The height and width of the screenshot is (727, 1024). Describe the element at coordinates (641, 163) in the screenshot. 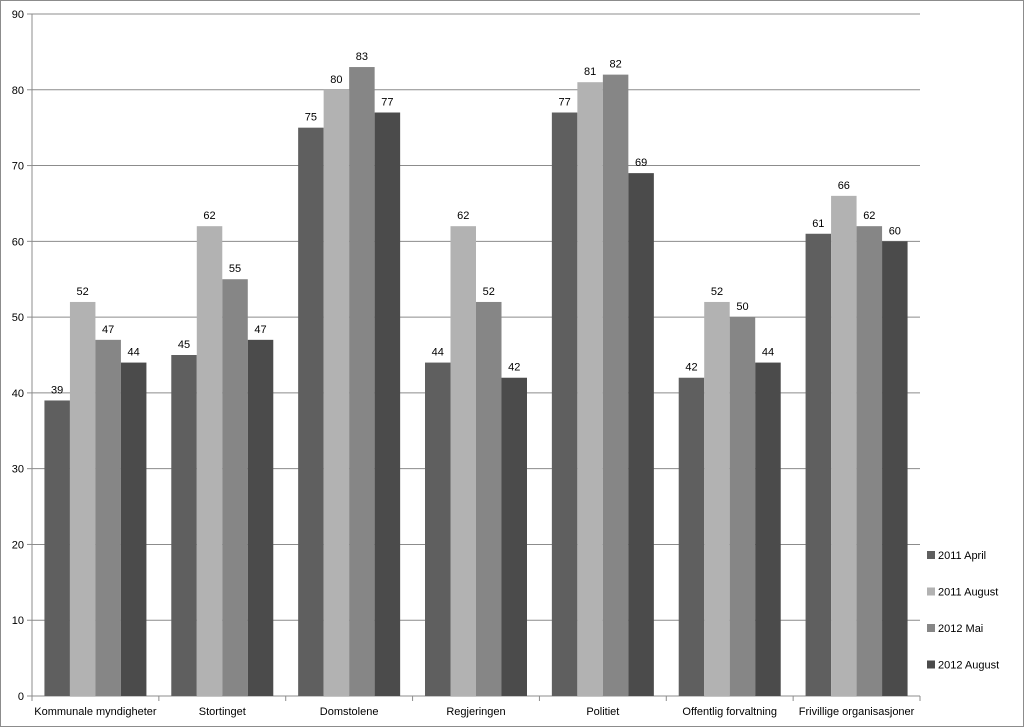

I see `data-label: 69` at that location.